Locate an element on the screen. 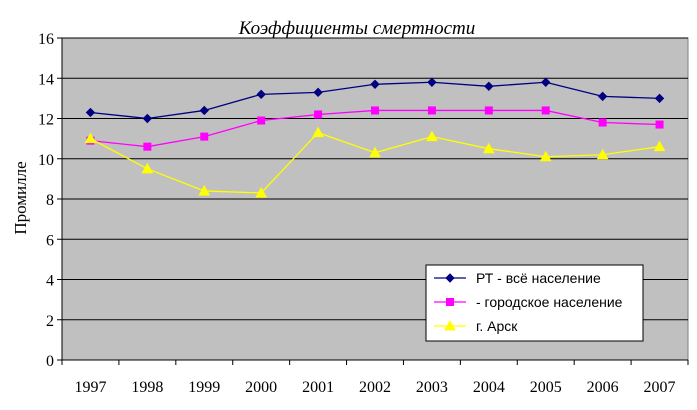  x-tick-label: 2006 is located at coordinates (603, 387).